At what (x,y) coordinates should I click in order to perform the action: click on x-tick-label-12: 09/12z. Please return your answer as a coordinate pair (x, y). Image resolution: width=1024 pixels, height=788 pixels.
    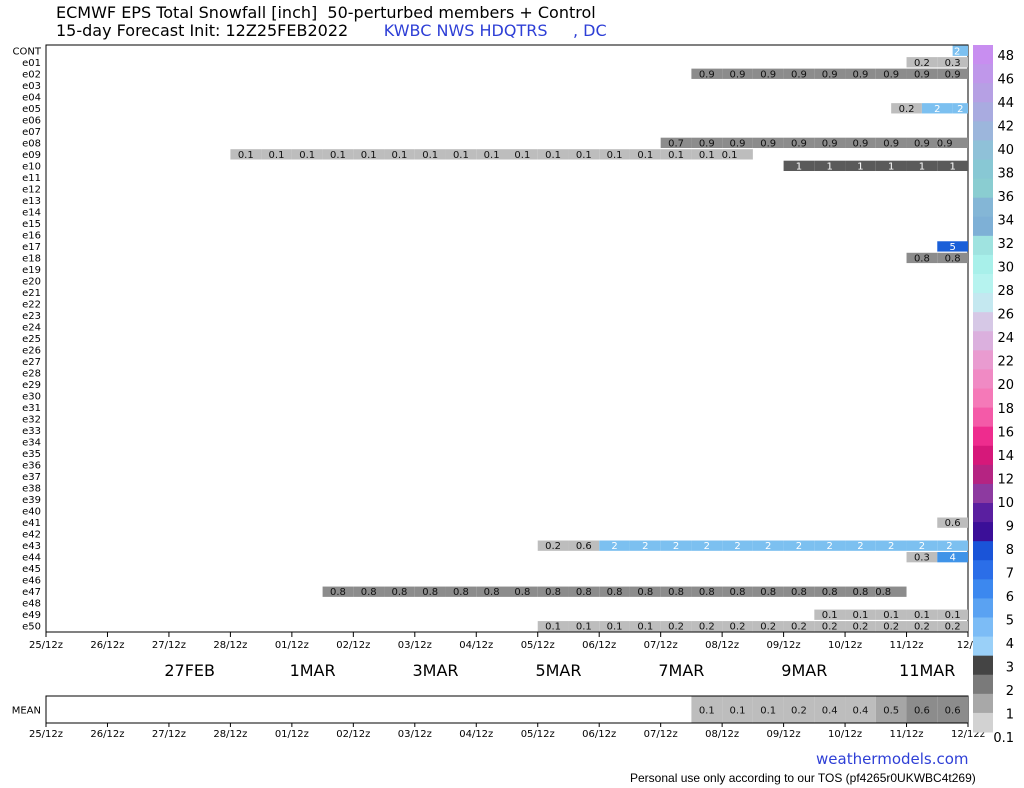
    Looking at the image, I should click on (784, 645).